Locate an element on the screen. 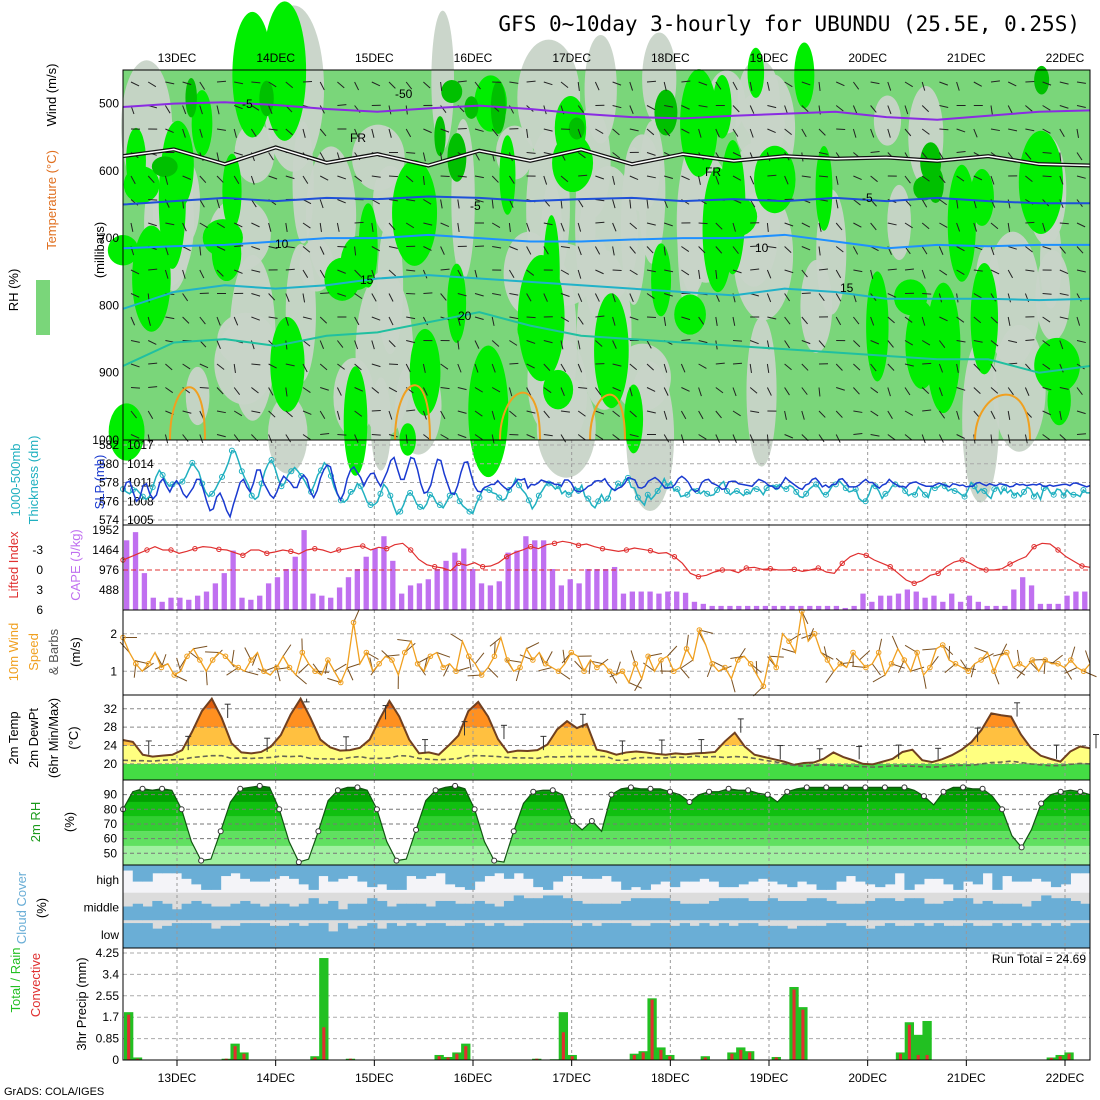 The image size is (1100, 1100). contour-label: 15 is located at coordinates (367, 280).